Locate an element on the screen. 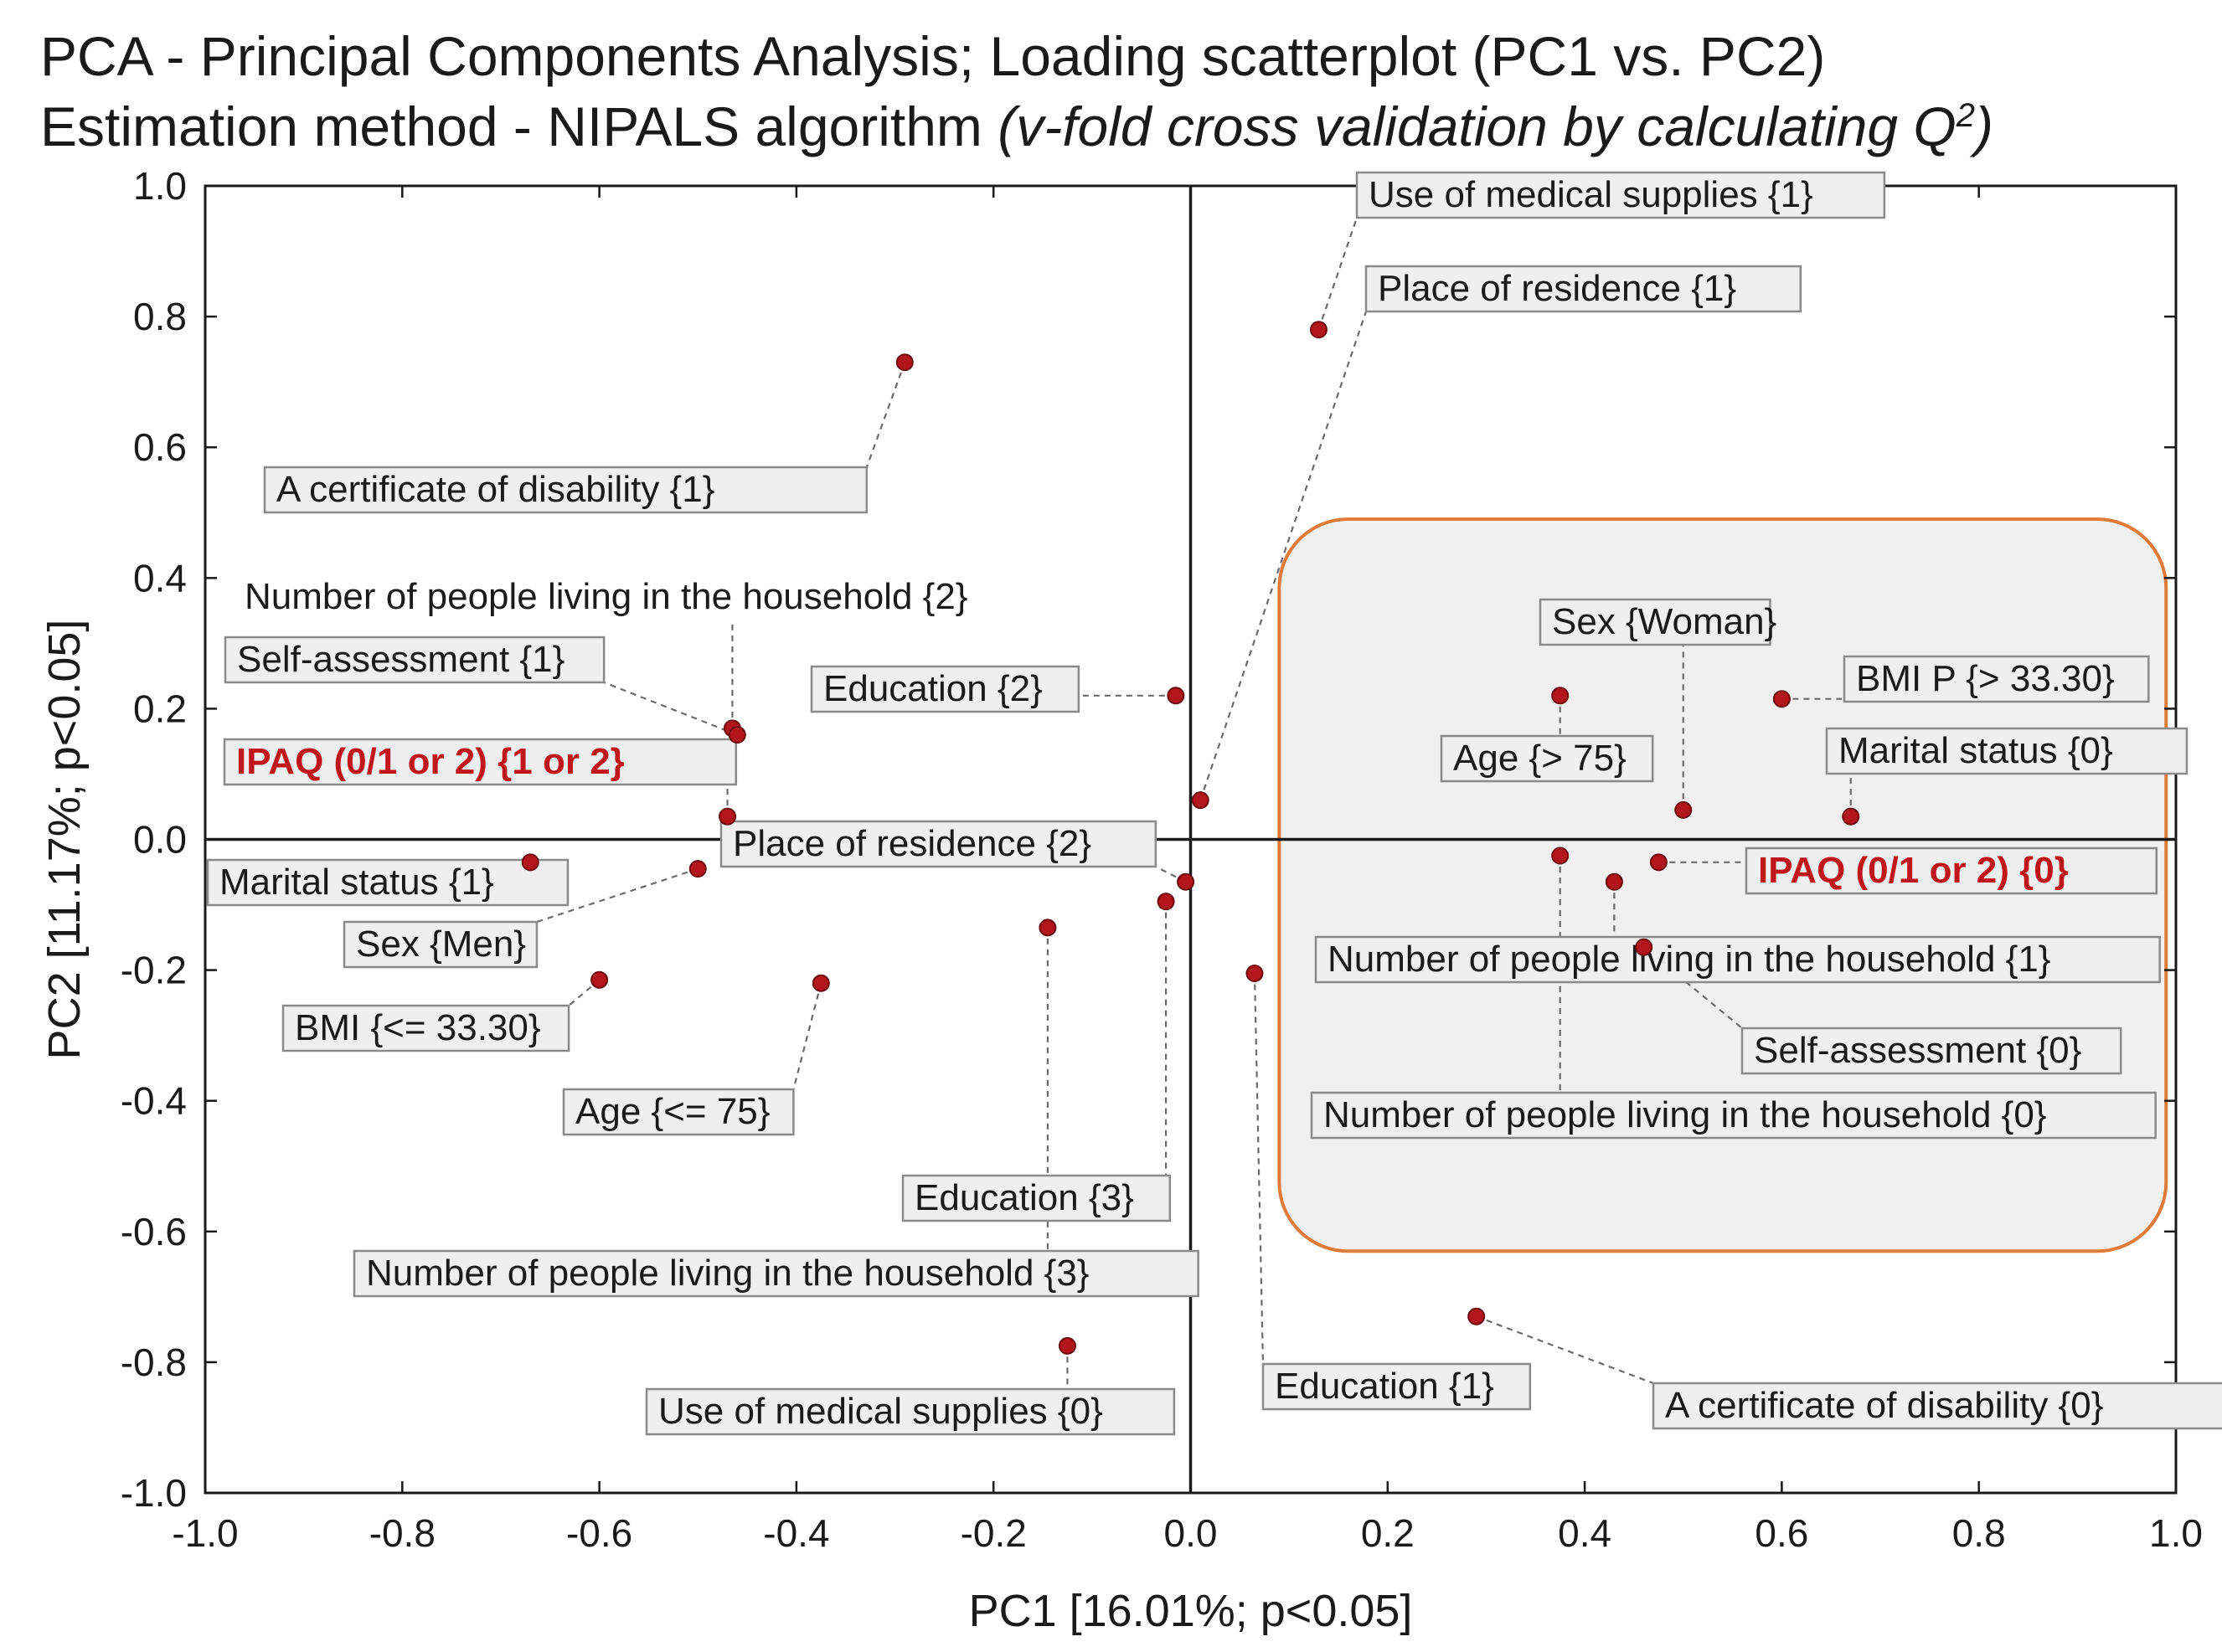 This screenshot has height=1652, width=2222. point-label: Self-assessment {0} is located at coordinates (1931, 1051).